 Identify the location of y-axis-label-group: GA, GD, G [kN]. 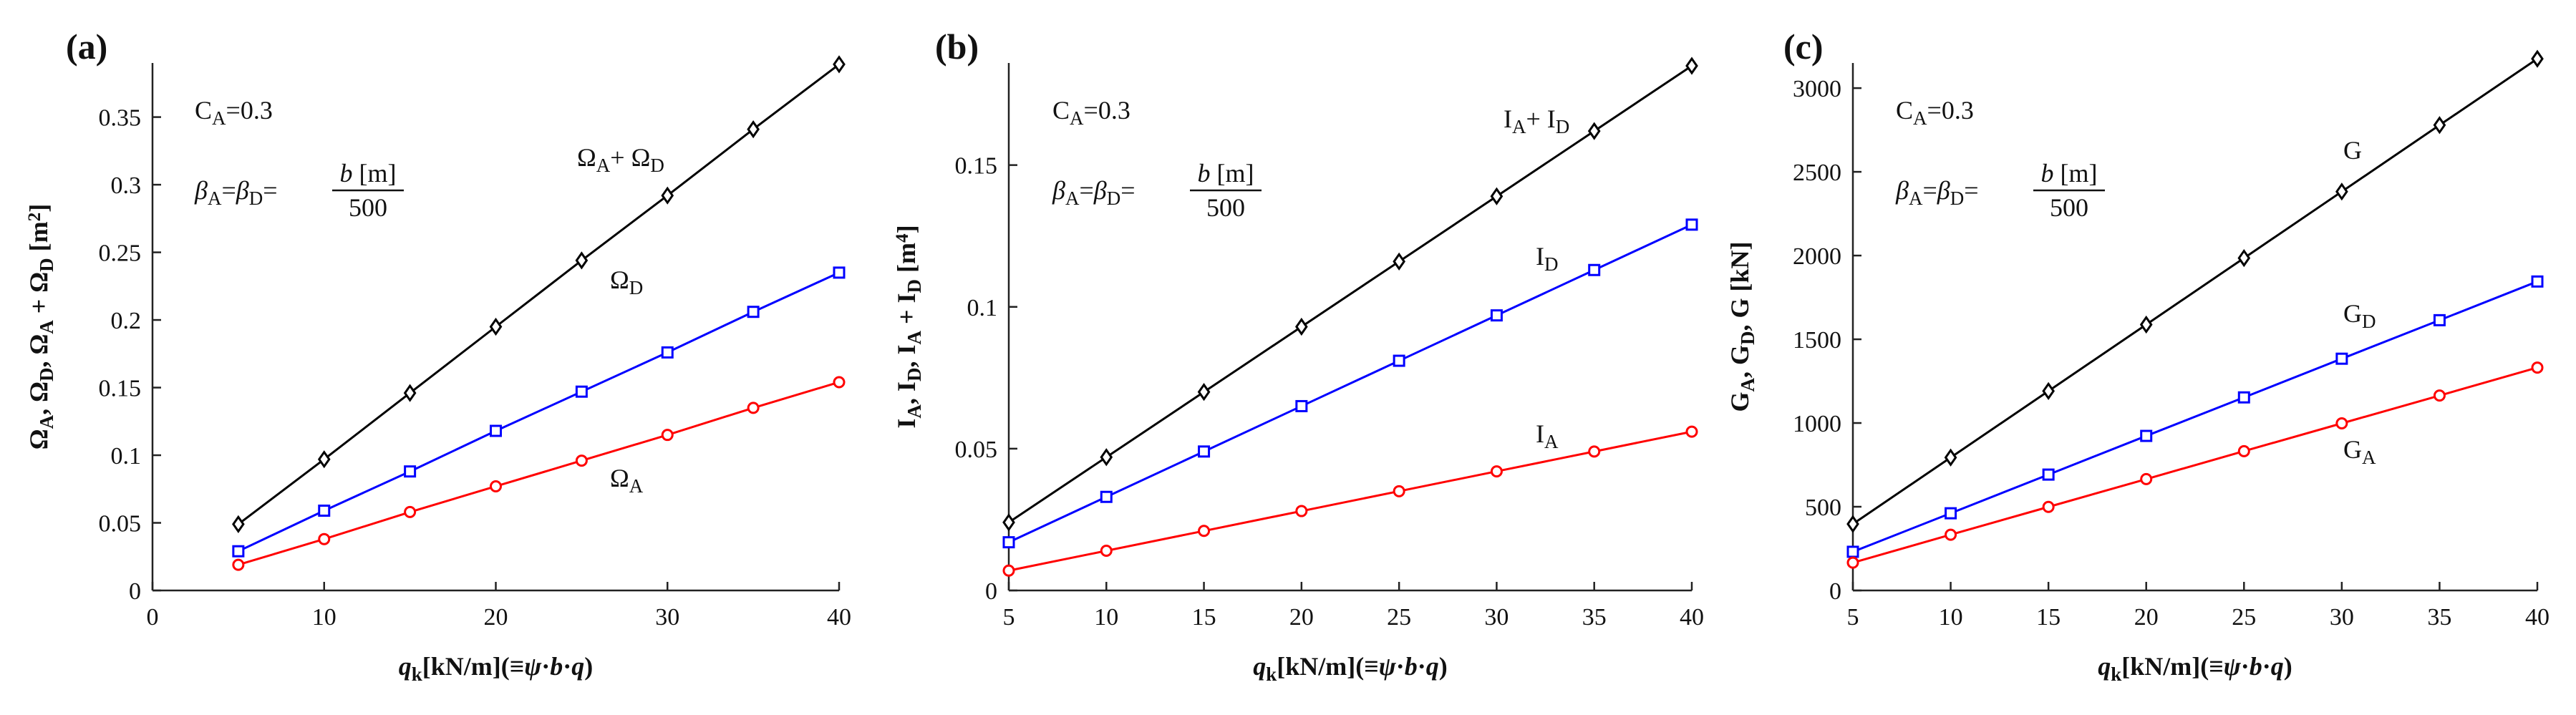
(1741, 326).